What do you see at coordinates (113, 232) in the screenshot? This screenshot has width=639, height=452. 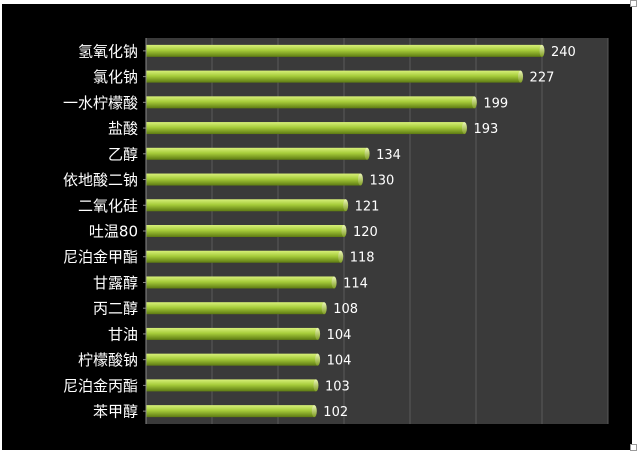 I see `category-label: 吐温80` at bounding box center [113, 232].